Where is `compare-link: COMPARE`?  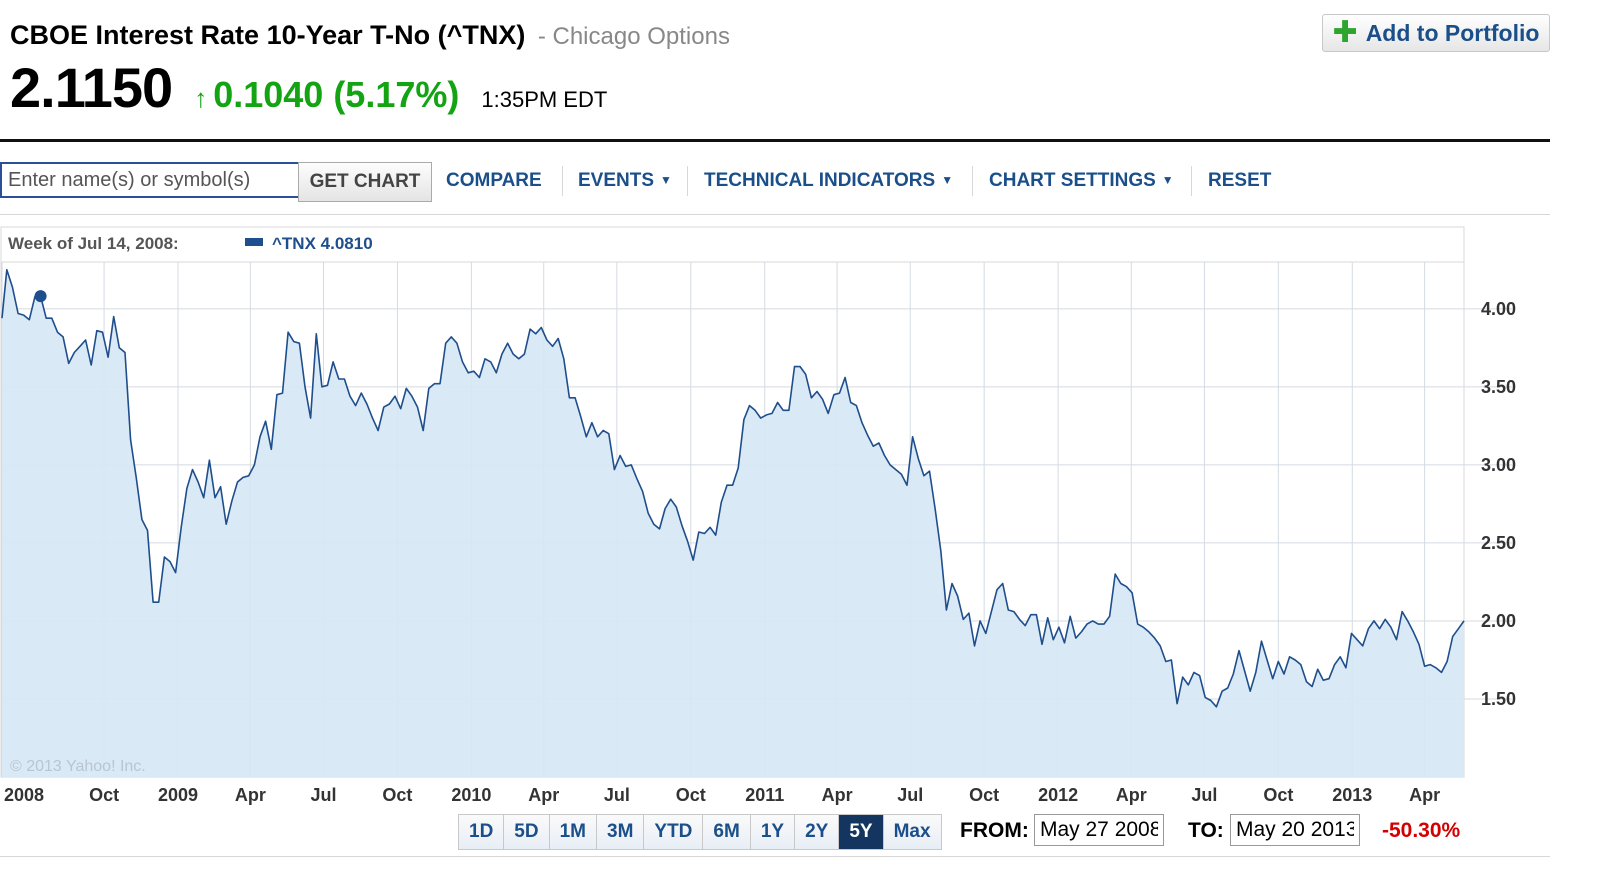 compare-link: COMPARE is located at coordinates (494, 180).